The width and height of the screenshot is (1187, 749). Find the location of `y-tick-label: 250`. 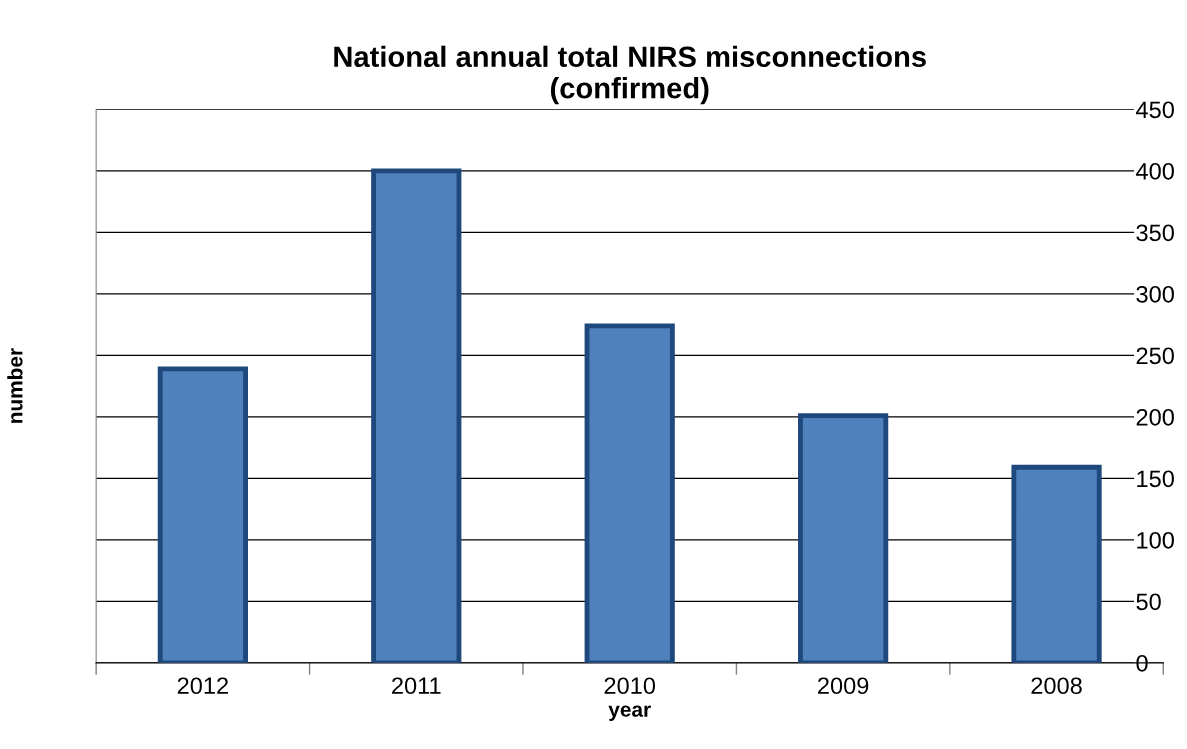

y-tick-label: 250 is located at coordinates (1155, 356).